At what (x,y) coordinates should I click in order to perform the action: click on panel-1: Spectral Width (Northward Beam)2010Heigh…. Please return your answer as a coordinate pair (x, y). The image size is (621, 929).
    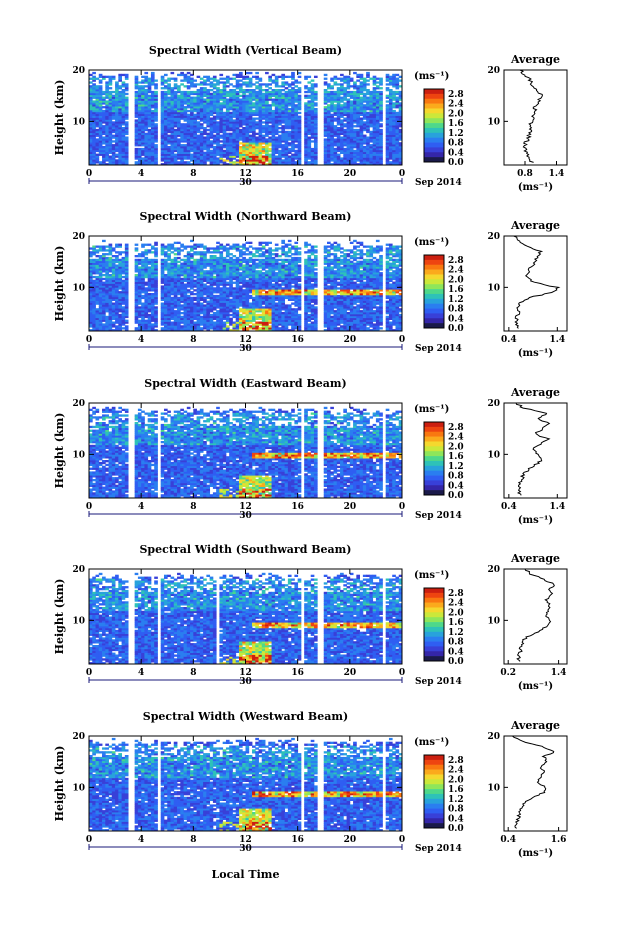
    Looking at the image, I should click on (310, 284).